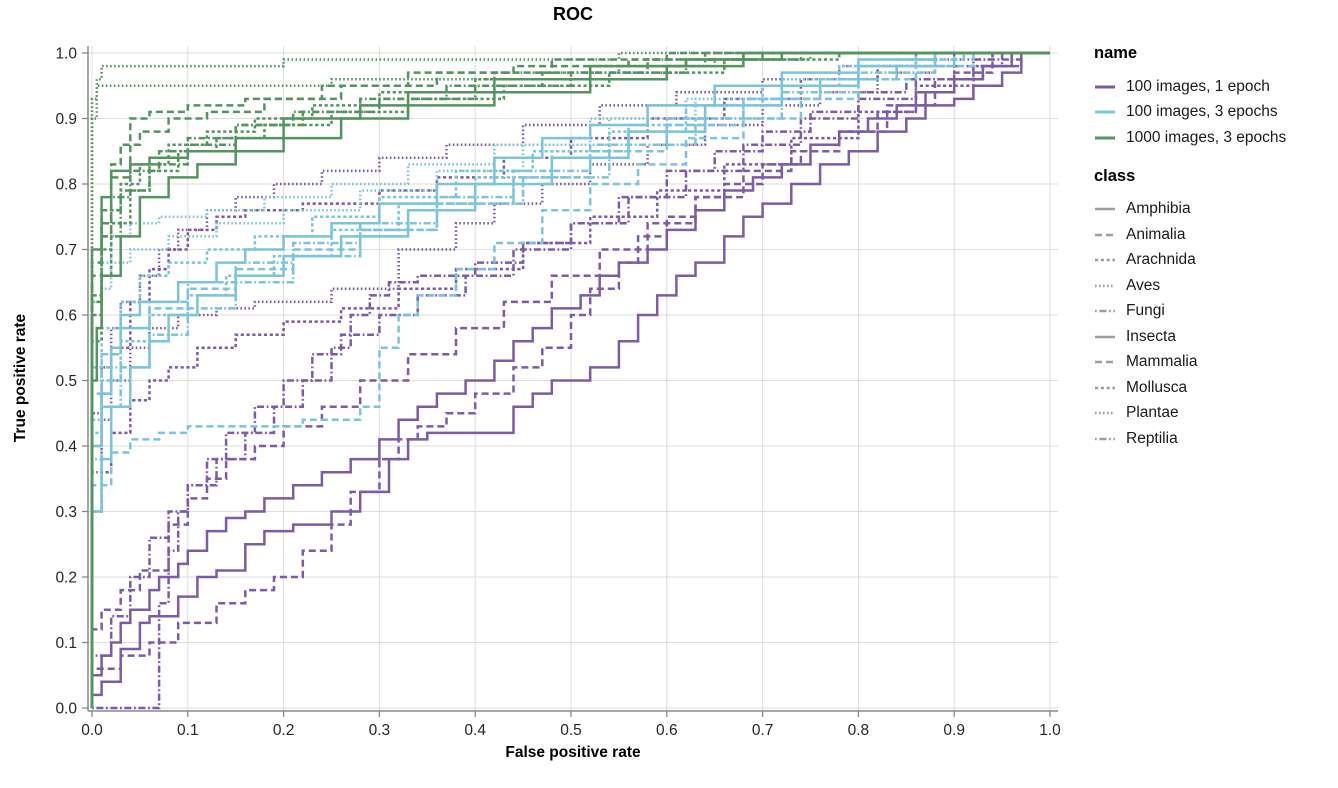  What do you see at coordinates (92, 730) in the screenshot?
I see `x-tick-label: 0.0` at bounding box center [92, 730].